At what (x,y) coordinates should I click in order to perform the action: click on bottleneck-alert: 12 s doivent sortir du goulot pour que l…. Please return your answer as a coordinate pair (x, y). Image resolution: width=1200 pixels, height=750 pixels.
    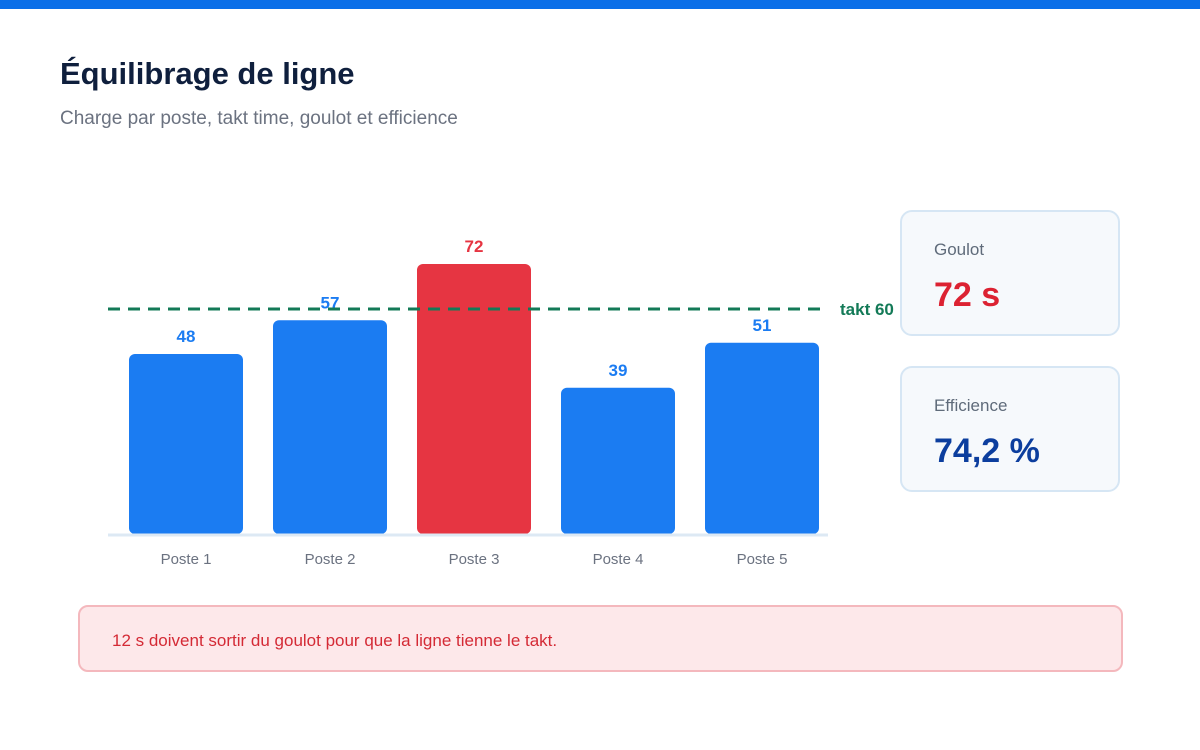
    Looking at the image, I should click on (600, 638).